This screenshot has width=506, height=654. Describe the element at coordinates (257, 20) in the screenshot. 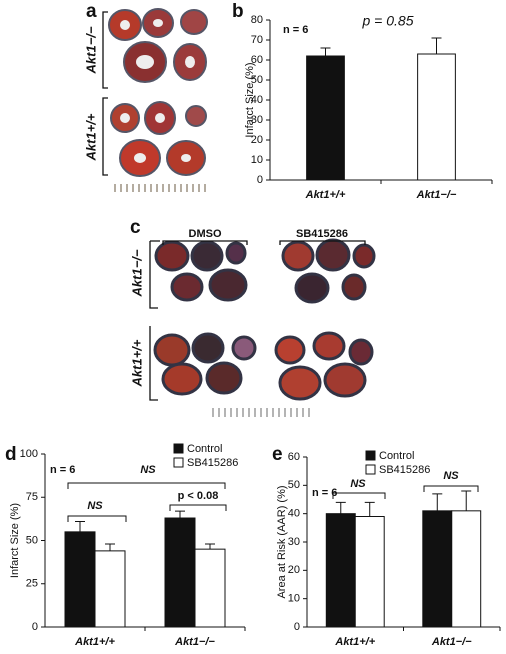

I see `y-tick-label: 80` at that location.